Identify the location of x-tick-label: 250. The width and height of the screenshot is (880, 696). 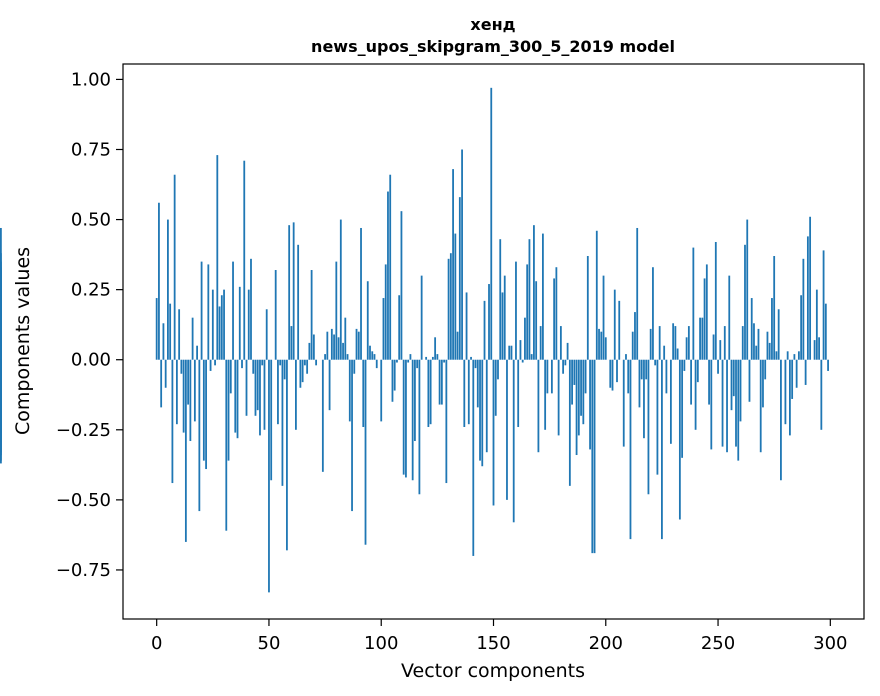
(718, 643).